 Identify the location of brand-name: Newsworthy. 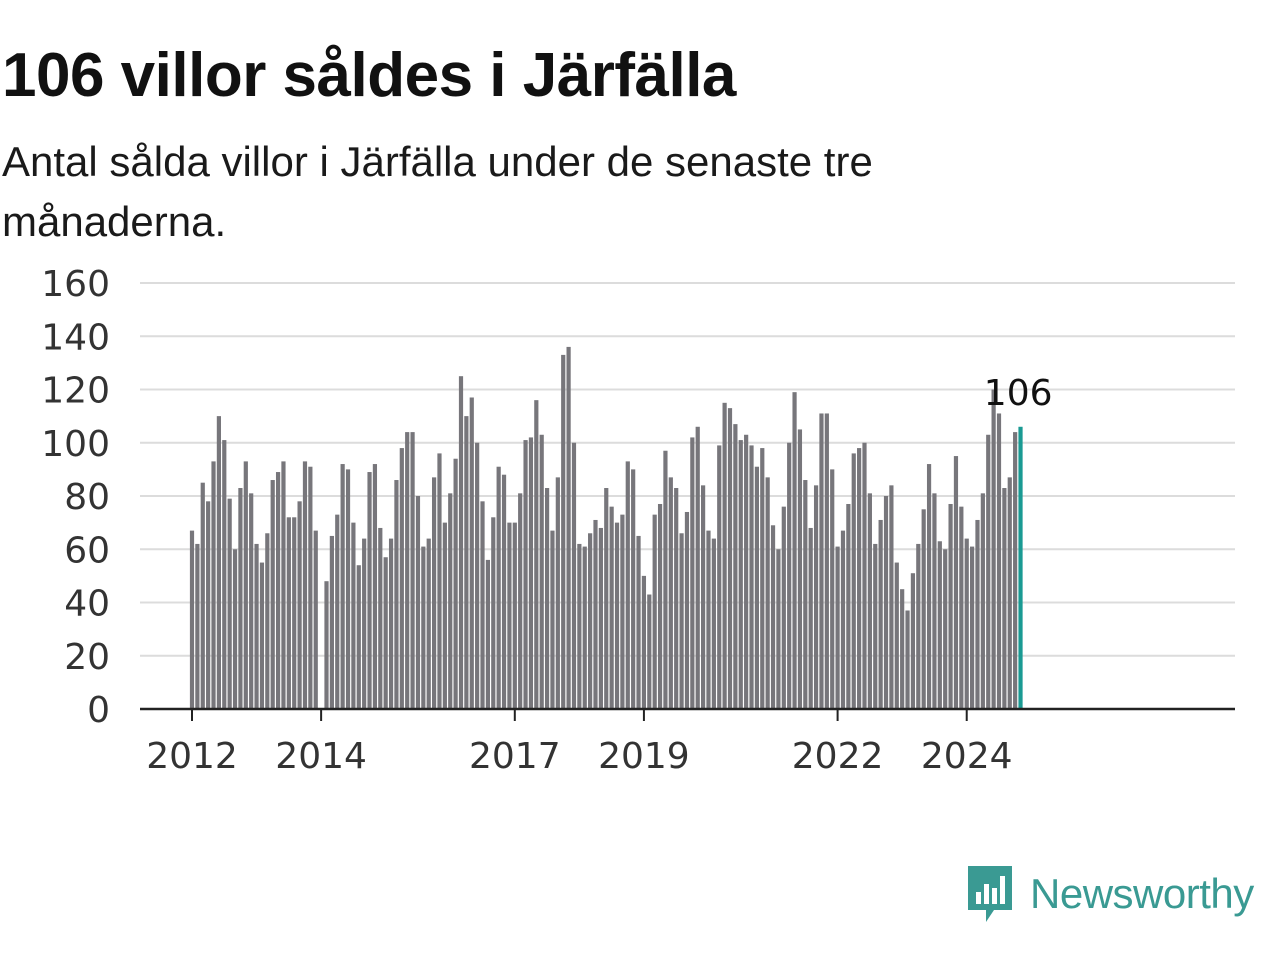
(1142, 893).